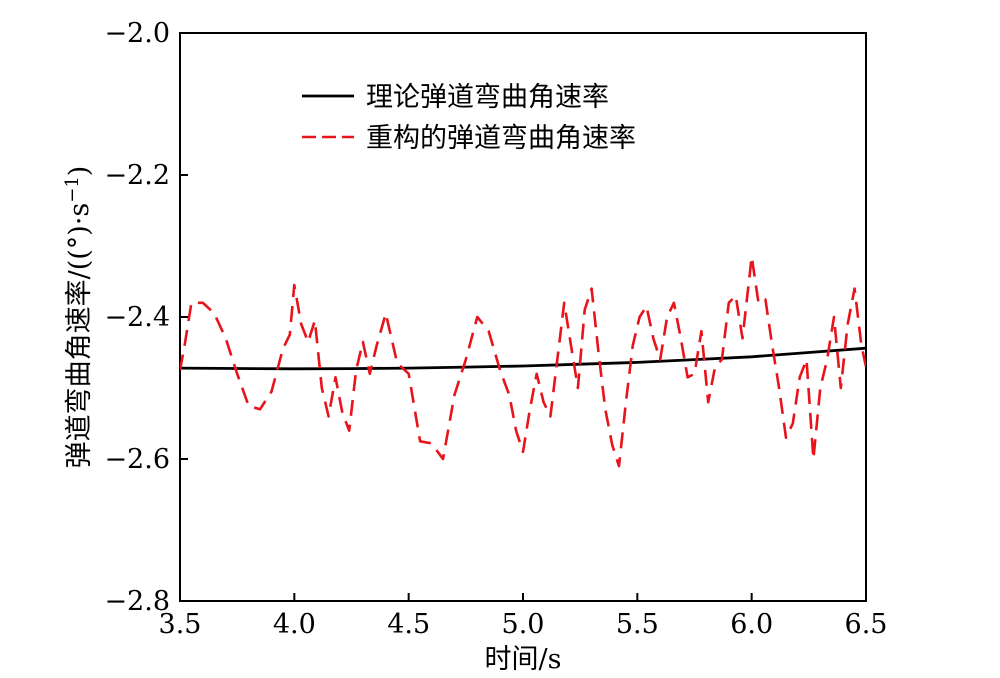  I want to click on x-tick-label: 6.0, so click(751, 624).